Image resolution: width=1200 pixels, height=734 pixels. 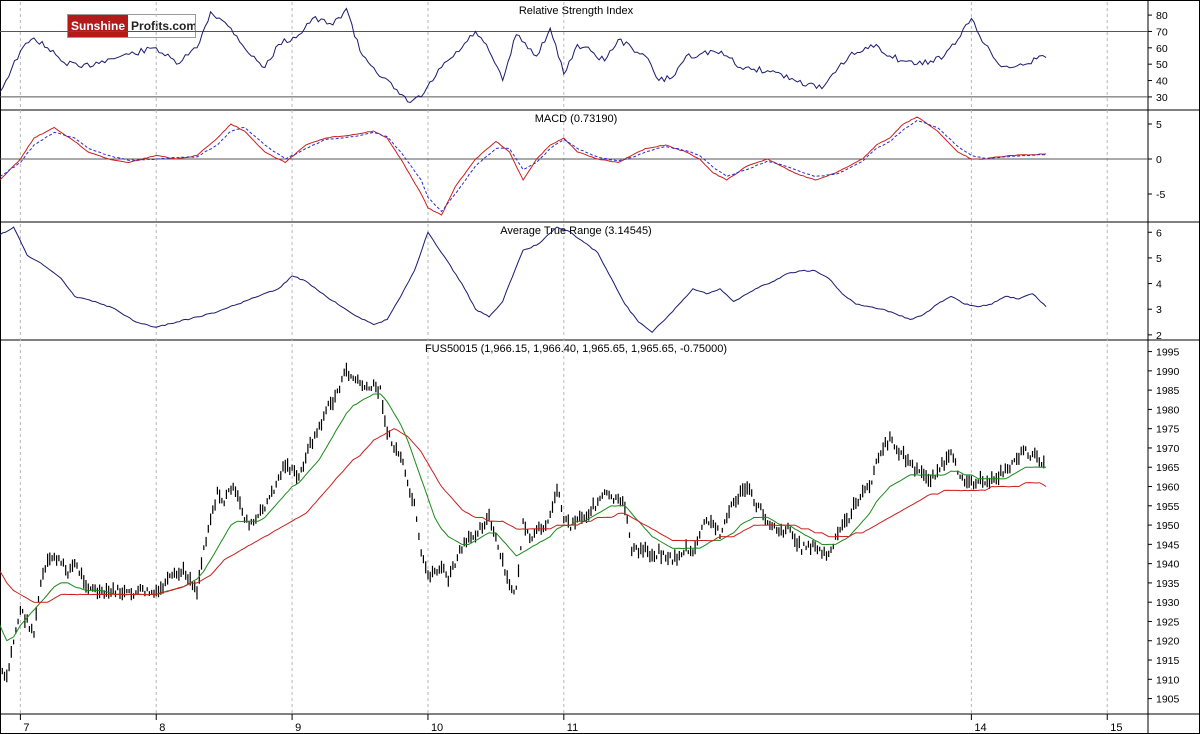 I want to click on y-tick-label: 6, so click(x=1159, y=233).